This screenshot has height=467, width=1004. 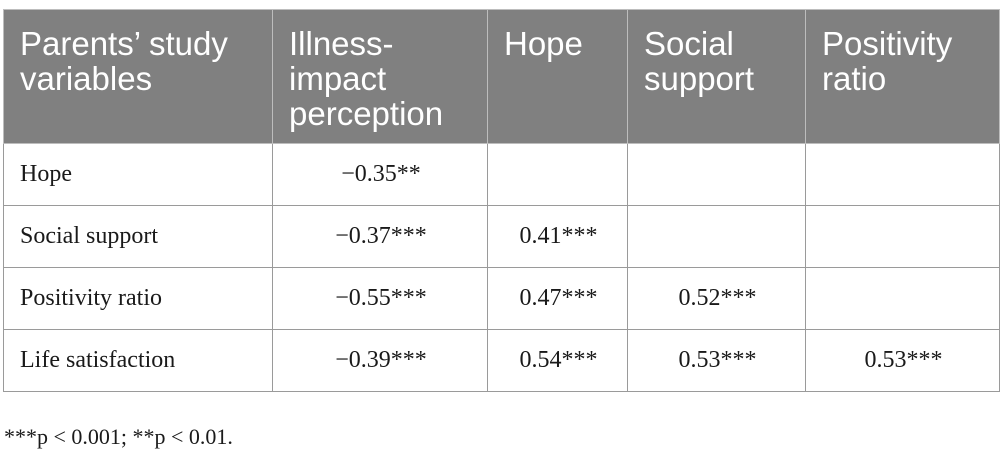 I want to click on table-row: Hope −0.35**, so click(x=501, y=174).